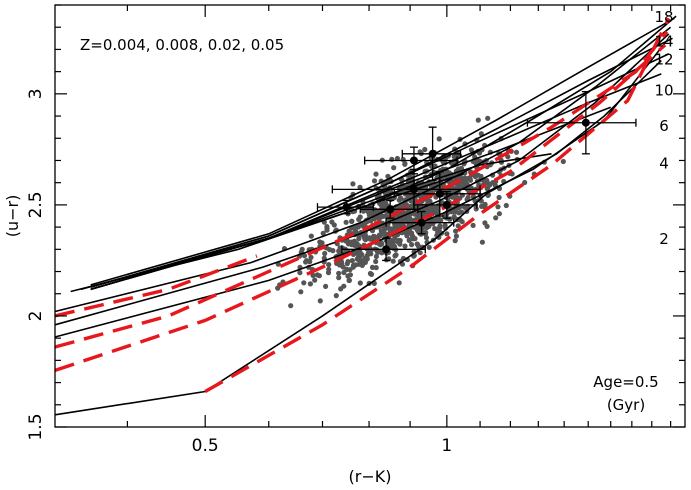 The height and width of the screenshot is (490, 691). What do you see at coordinates (664, 126) in the screenshot?
I see `age-label-6: 6` at bounding box center [664, 126].